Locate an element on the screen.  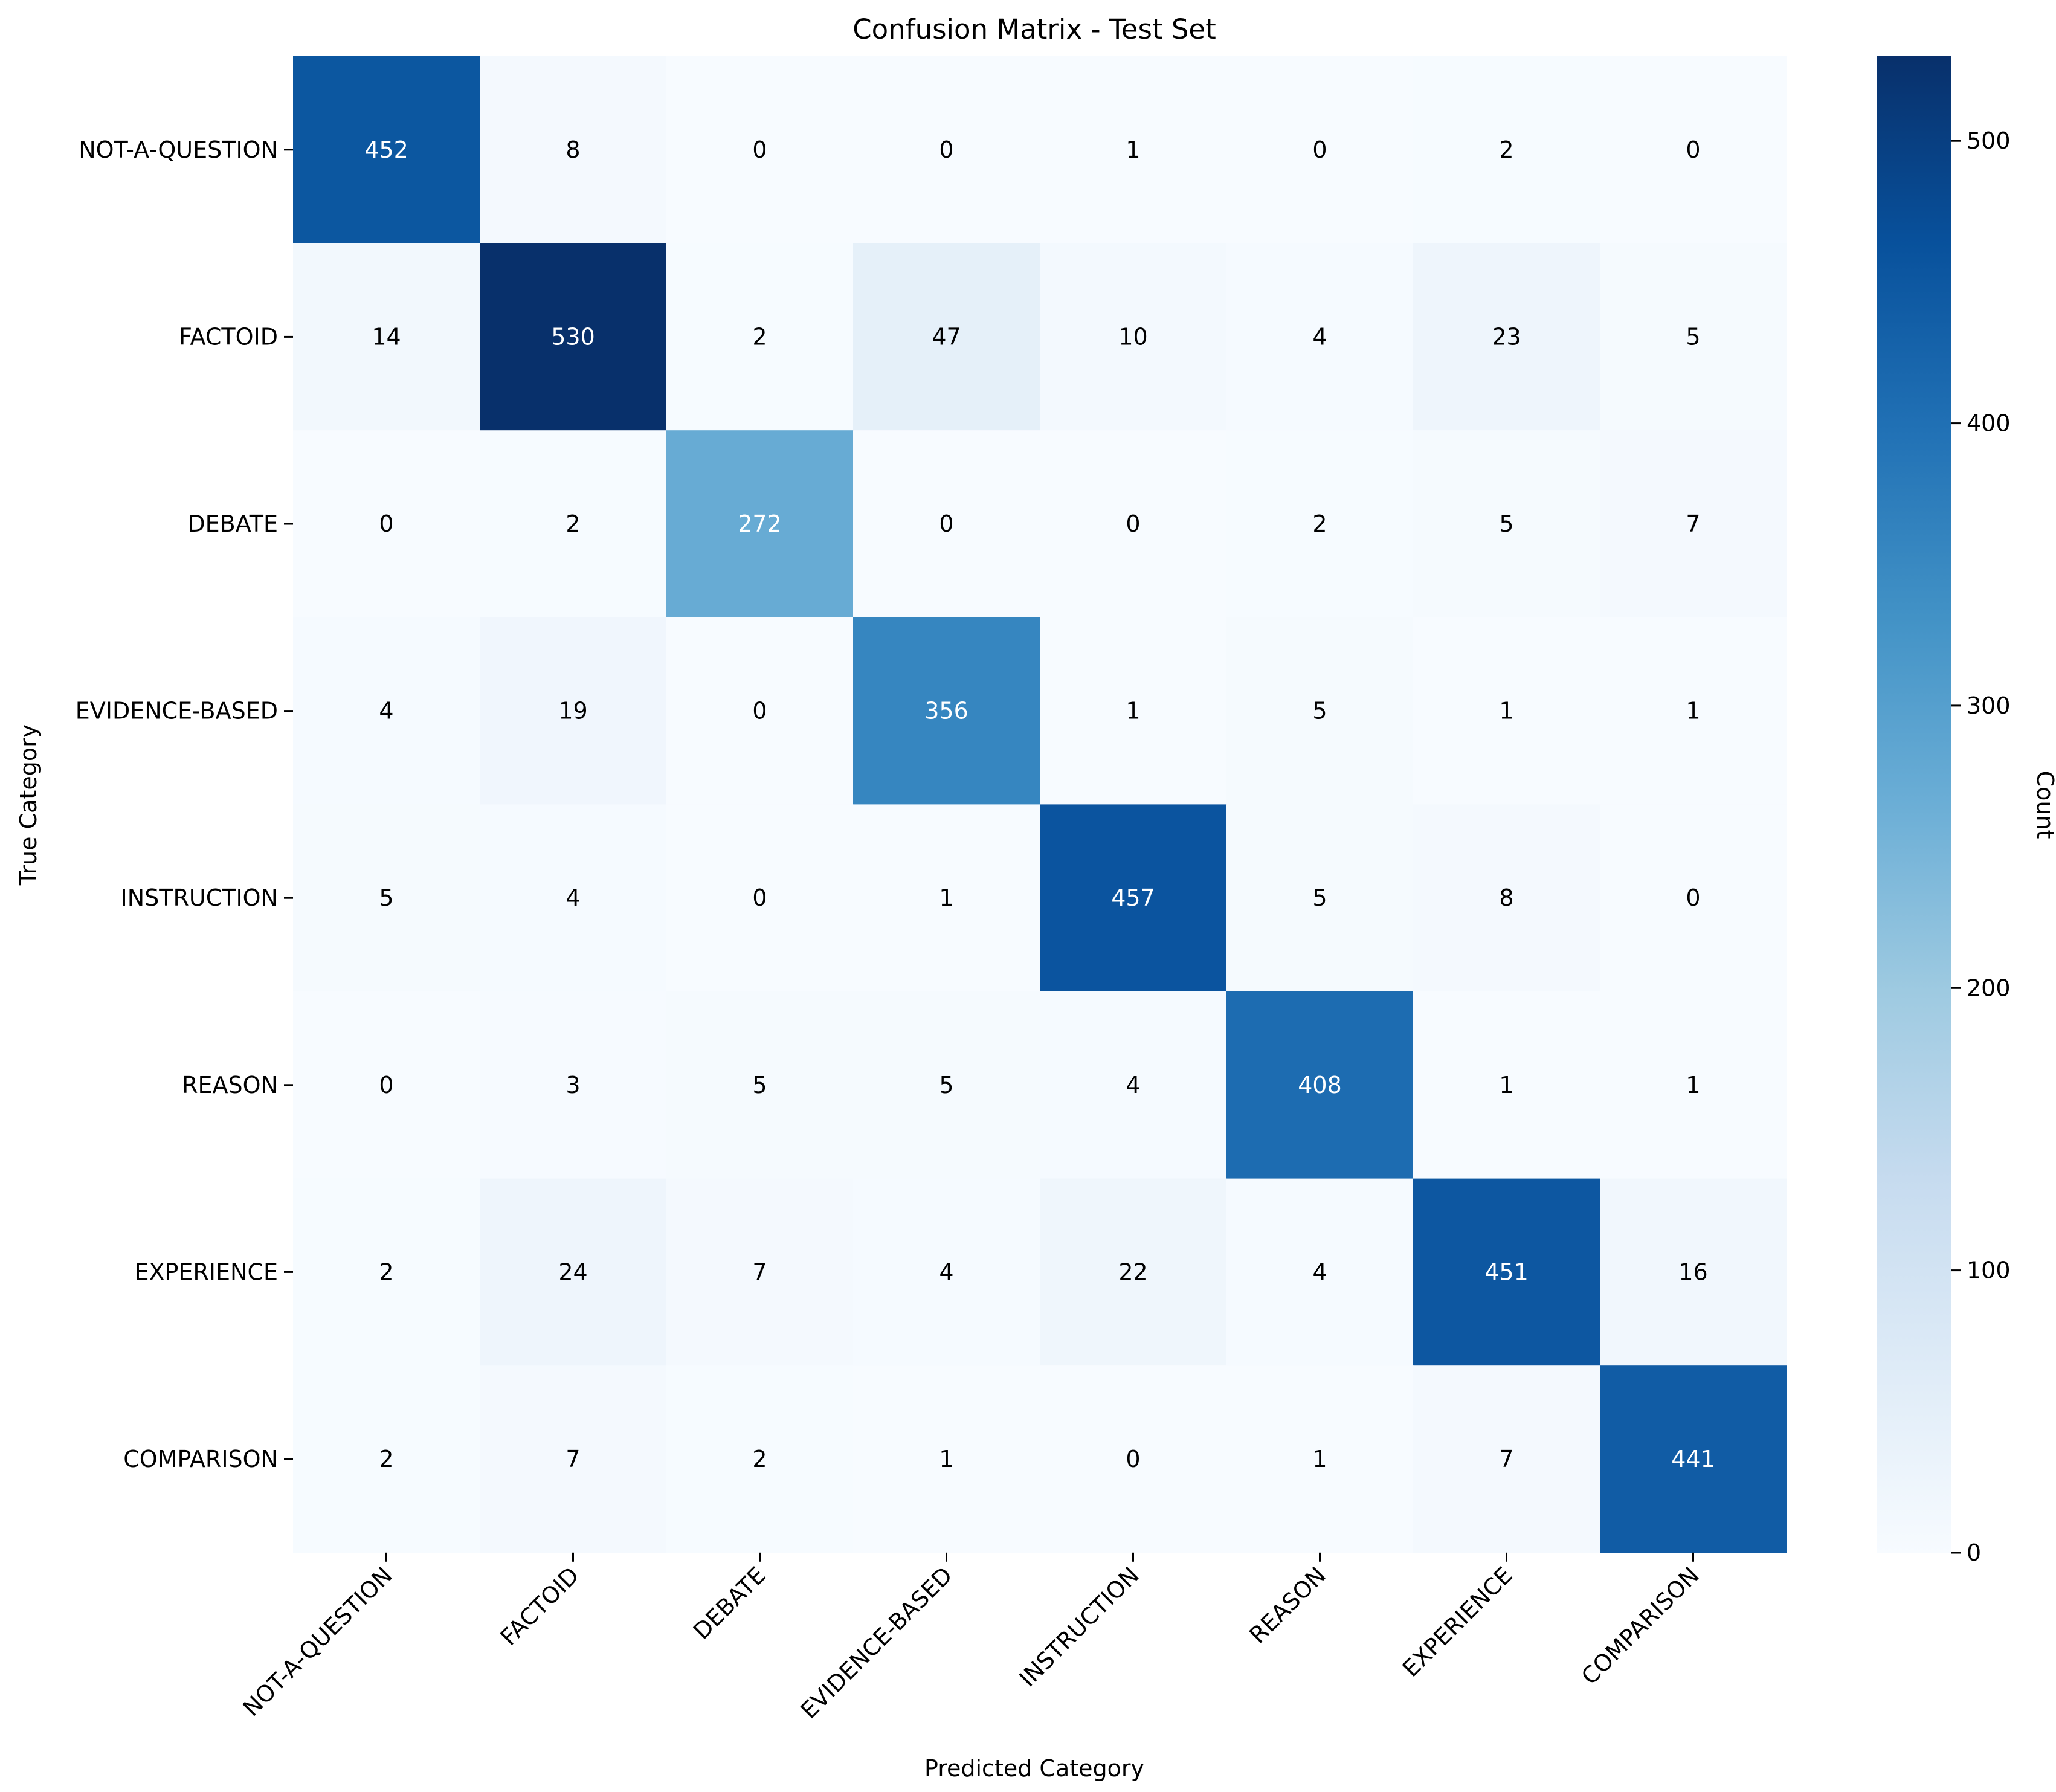
x-tick-label: FACTOID is located at coordinates (539, 1606).